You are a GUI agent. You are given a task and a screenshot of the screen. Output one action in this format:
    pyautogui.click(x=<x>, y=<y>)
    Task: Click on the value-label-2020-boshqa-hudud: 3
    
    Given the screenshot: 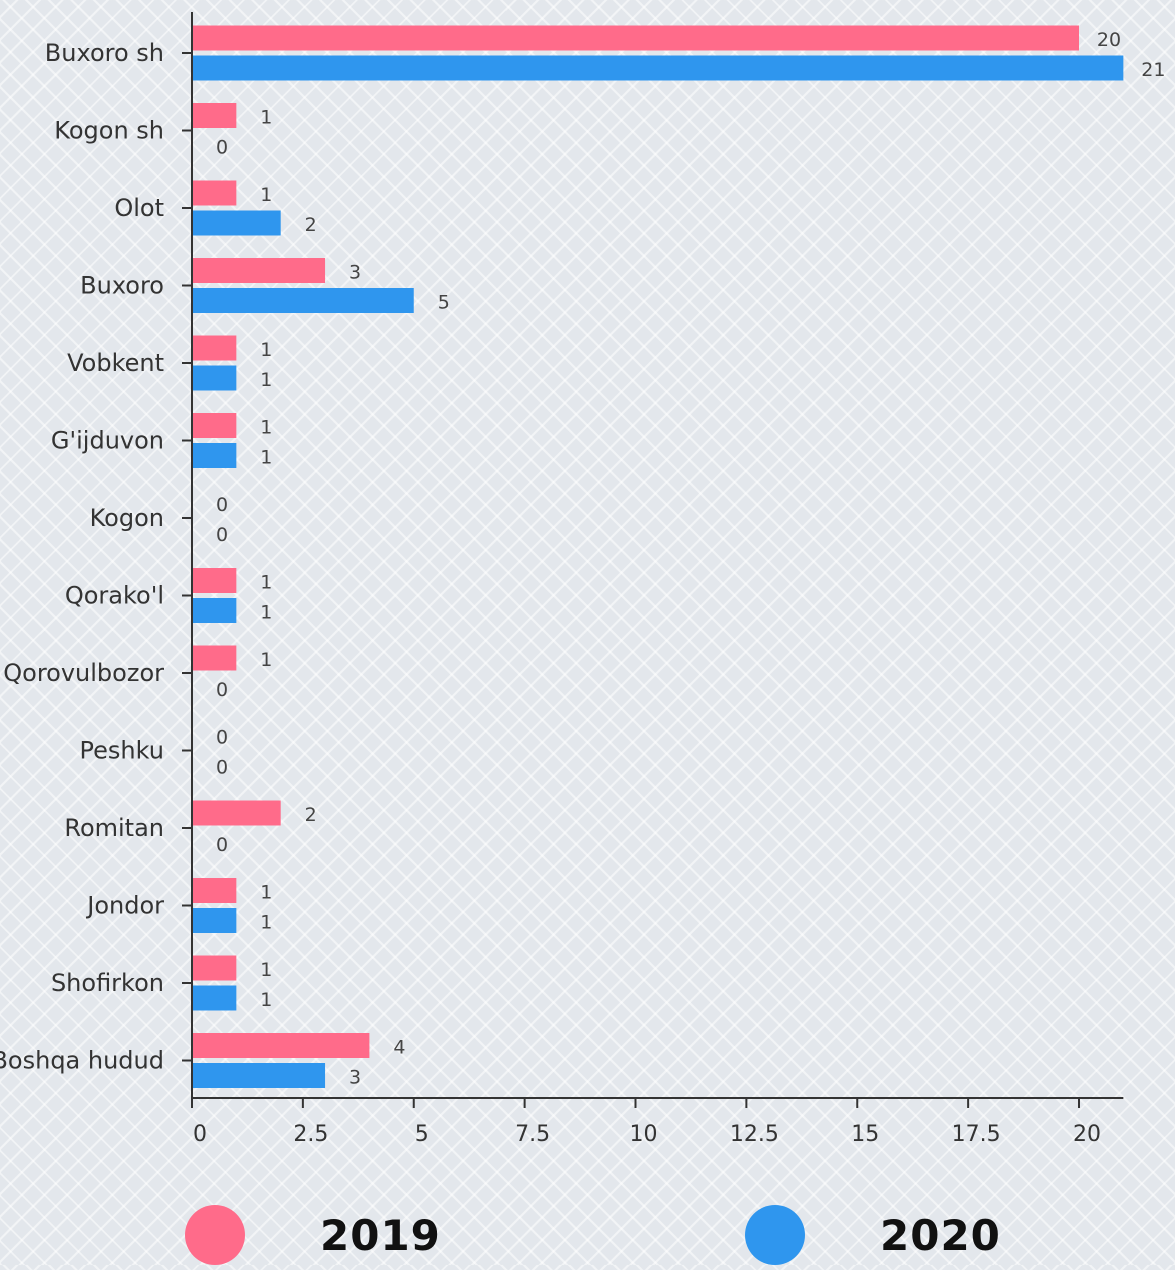 What is the action you would take?
    pyautogui.click(x=355, y=1078)
    